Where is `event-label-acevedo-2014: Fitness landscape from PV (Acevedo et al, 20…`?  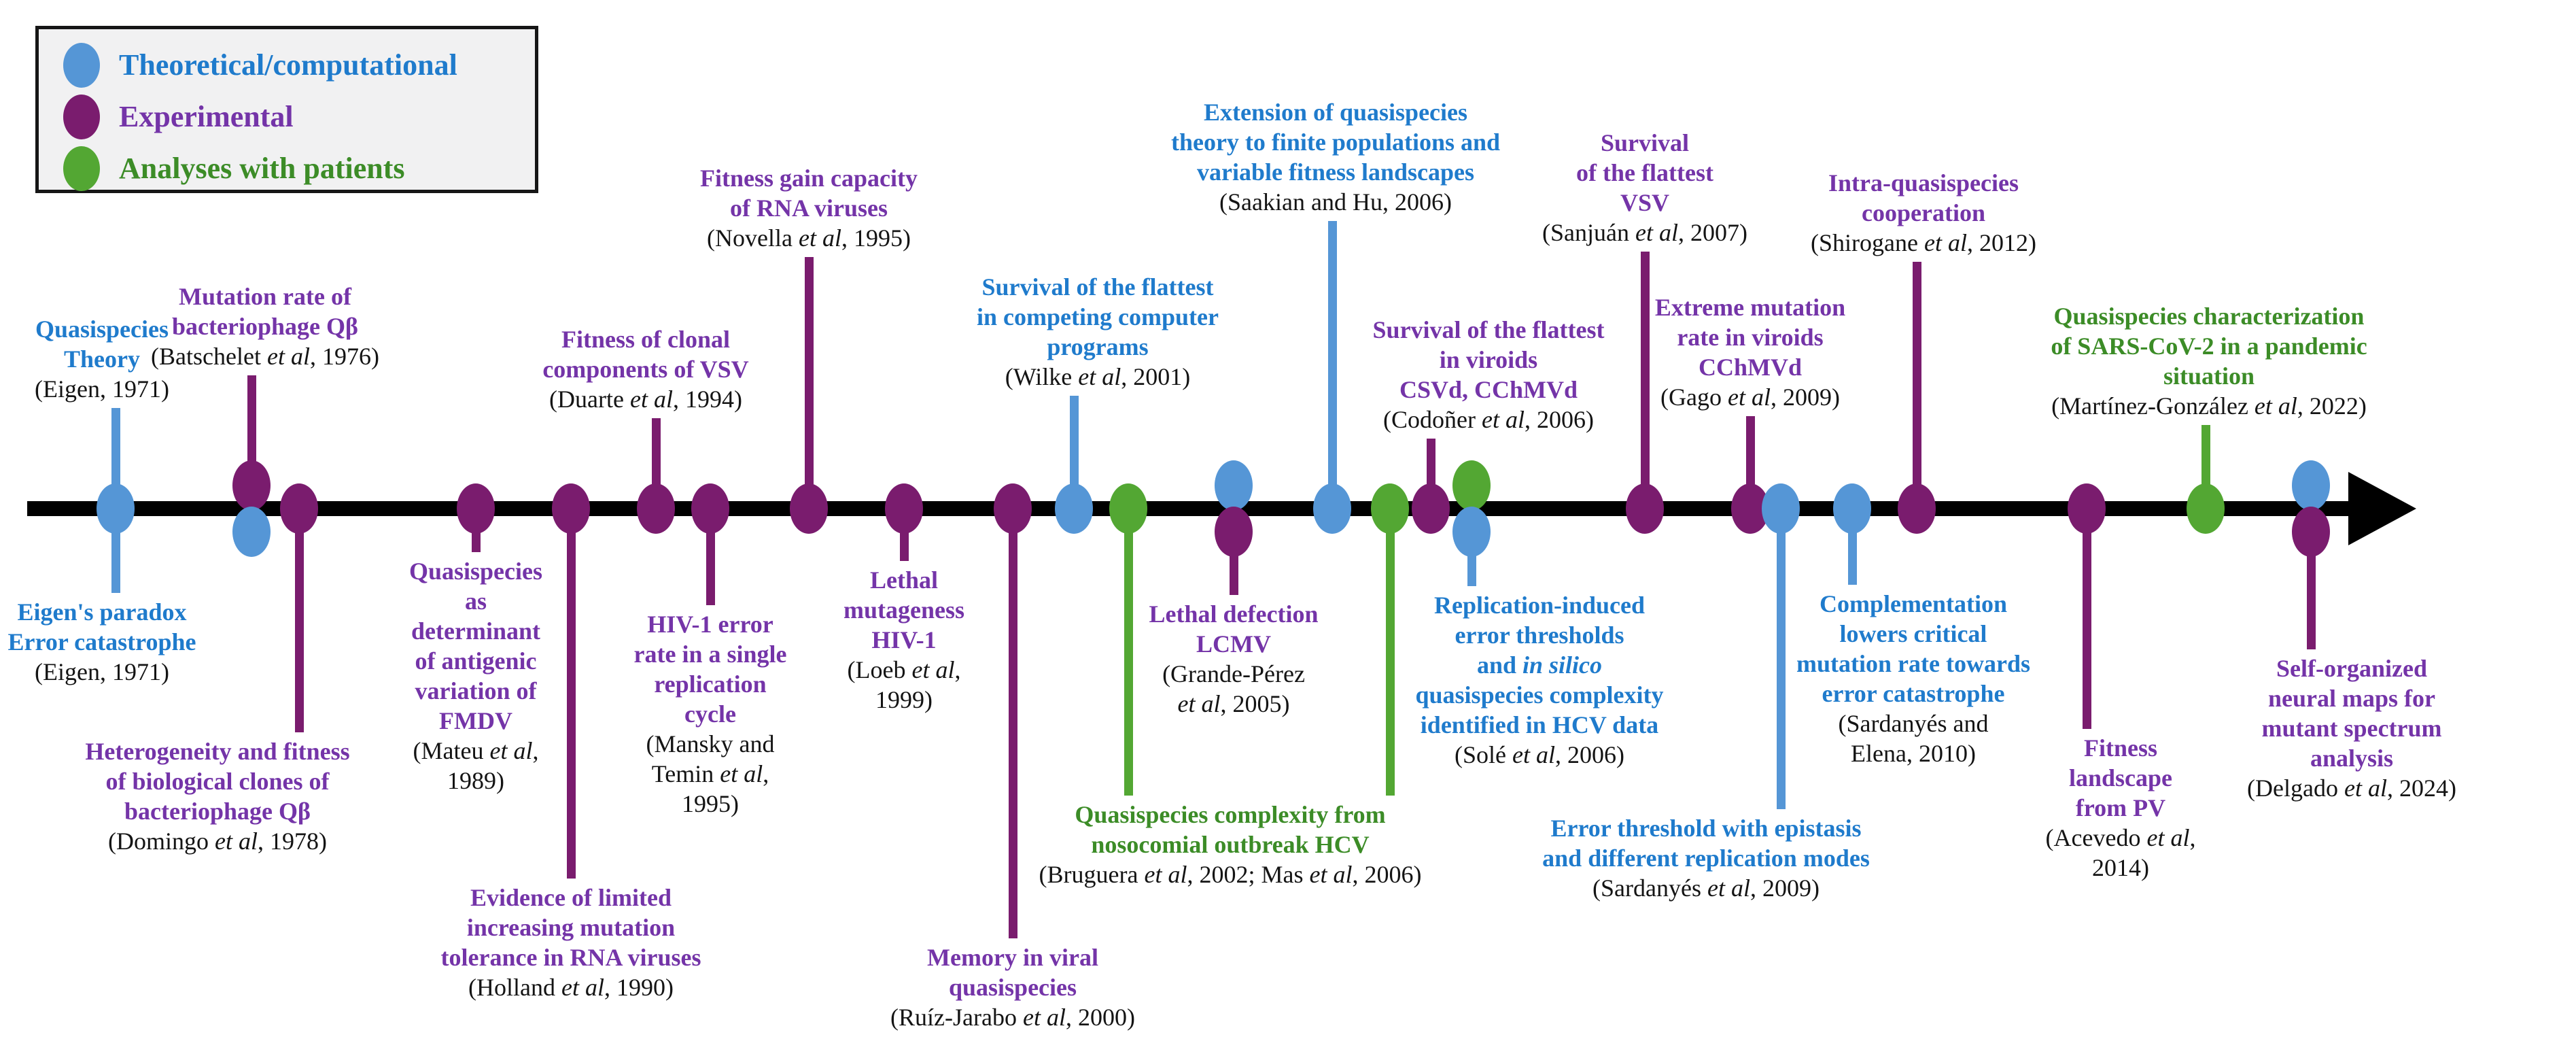
event-label-acevedo-2014: Fitness landscape from PV (Acevedo et al, 20… is located at coordinates (2121, 808).